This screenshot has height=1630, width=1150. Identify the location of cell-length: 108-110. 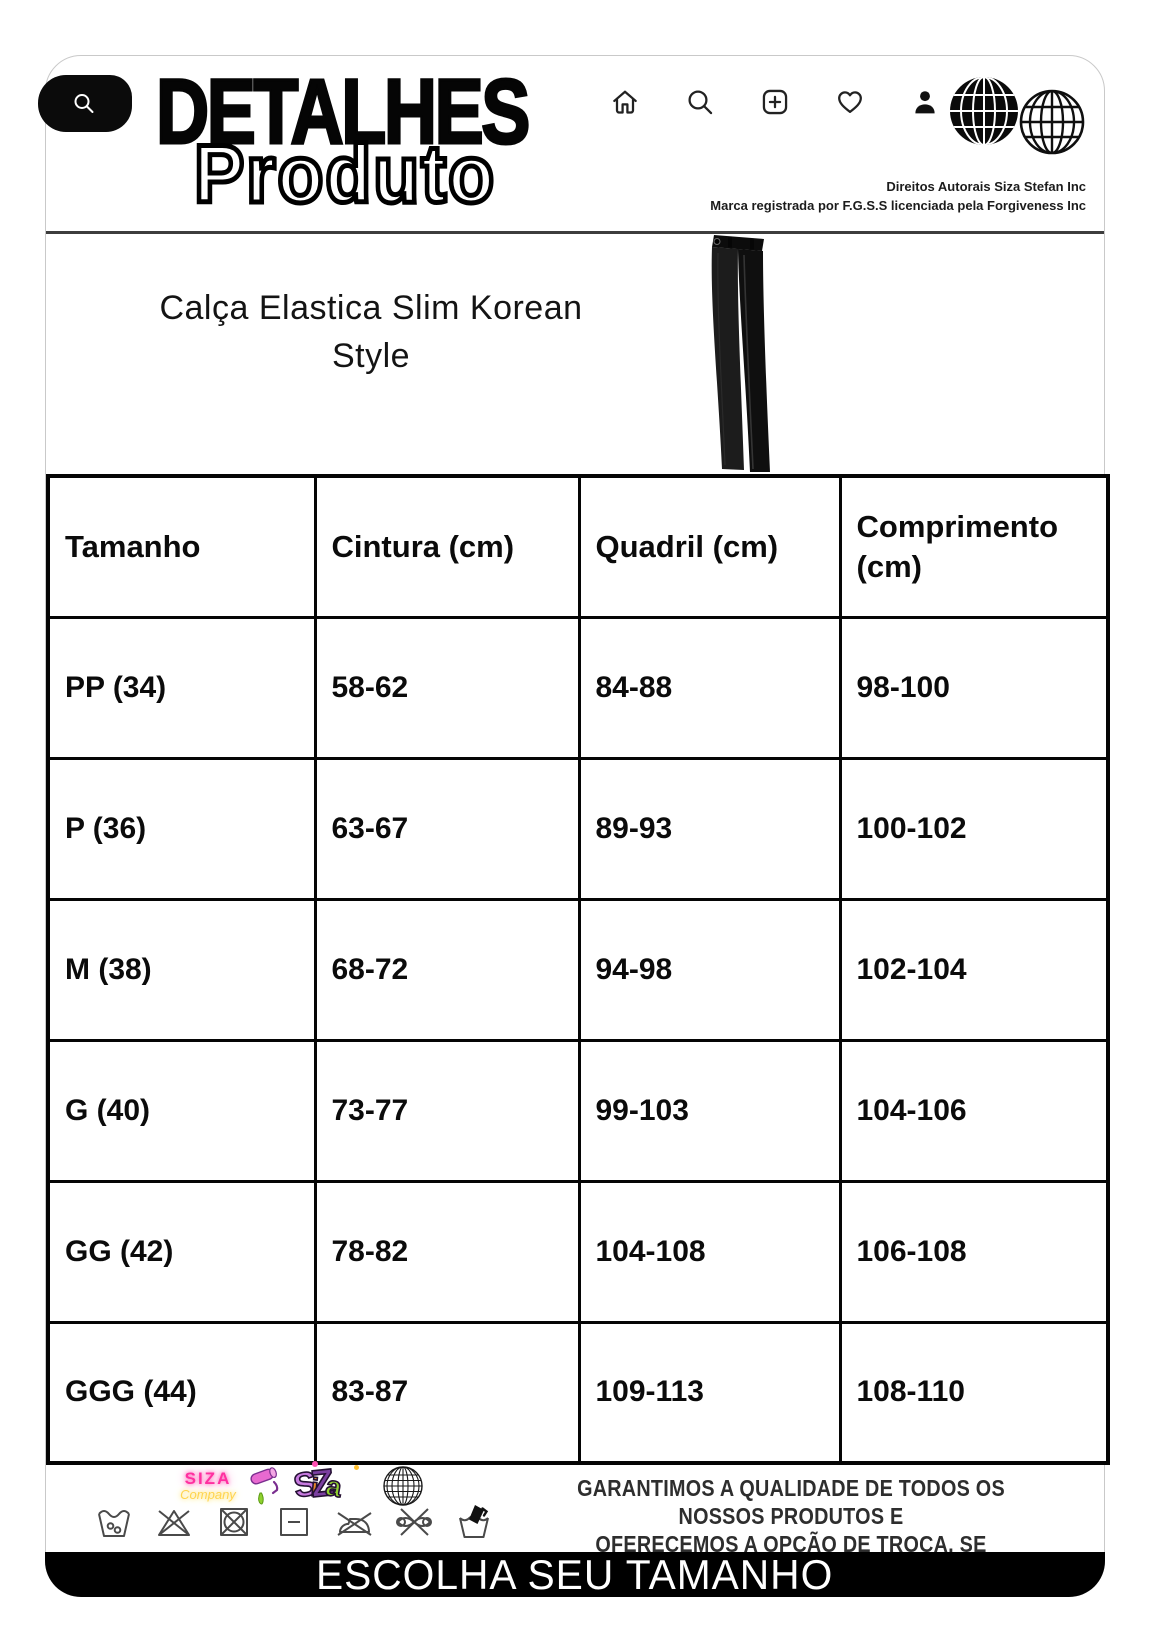
(974, 1392).